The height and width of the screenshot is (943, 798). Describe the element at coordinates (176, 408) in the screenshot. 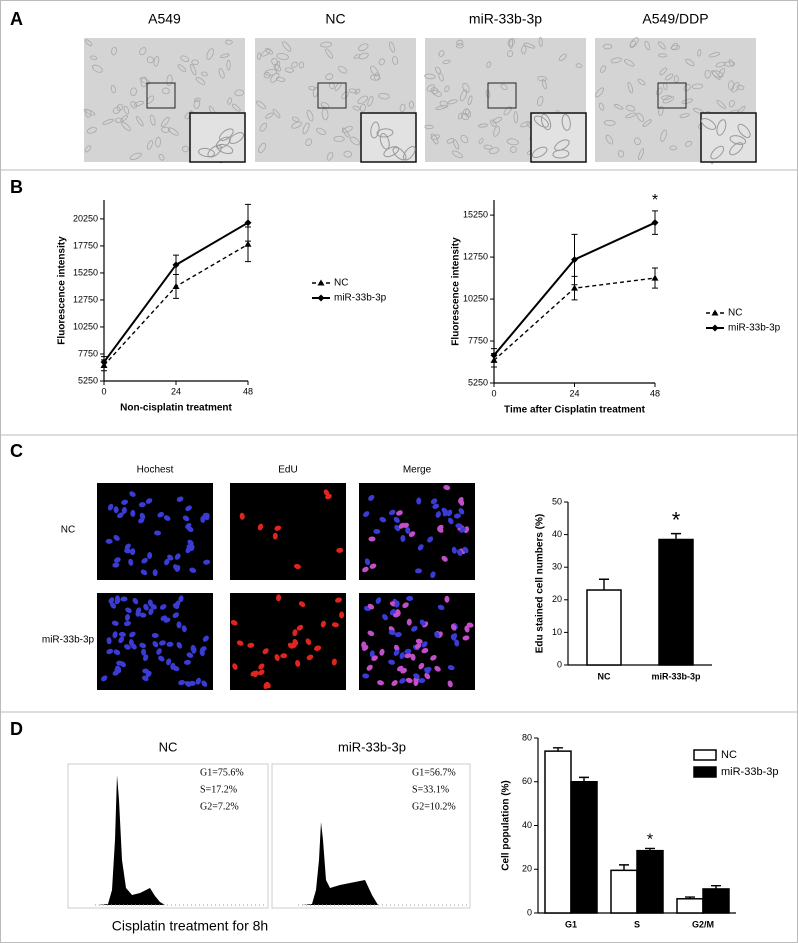

I see `x-axis-label: Non-cisplatin treatment` at that location.